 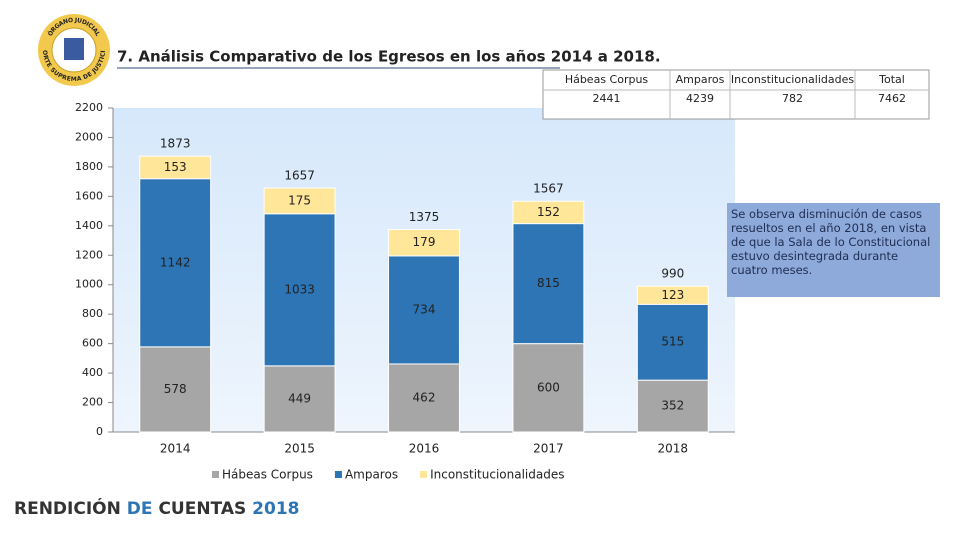 I want to click on table-header: Hábeas Corpus, so click(x=607, y=79).